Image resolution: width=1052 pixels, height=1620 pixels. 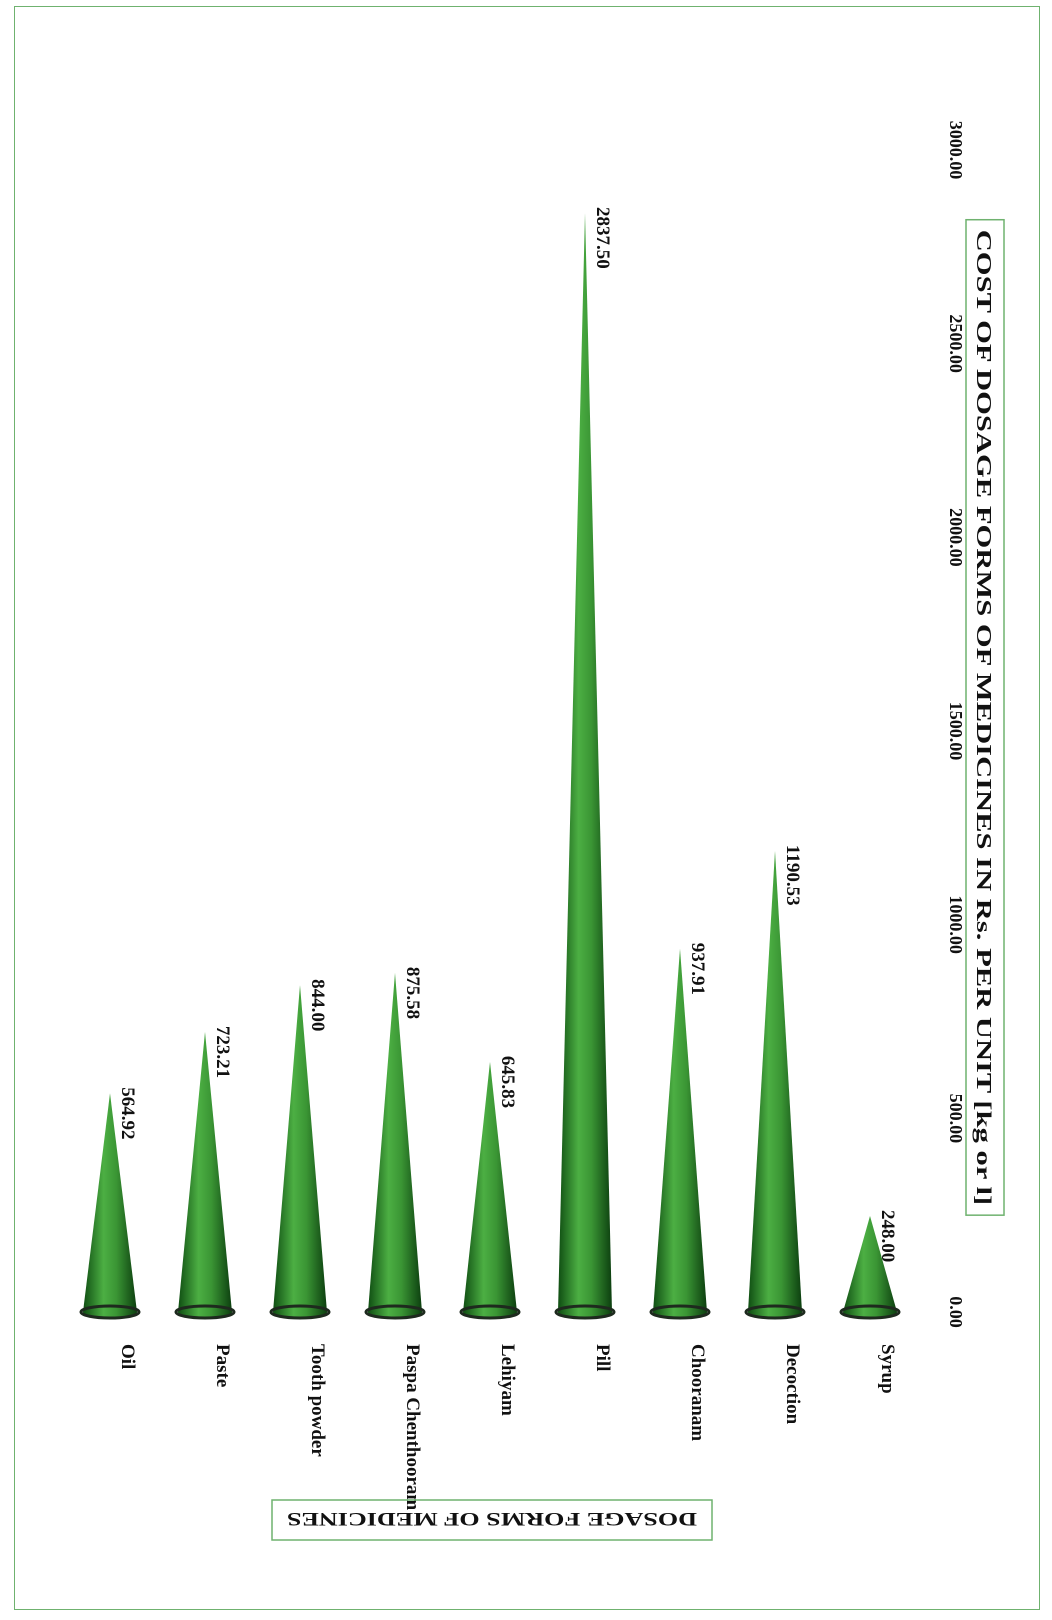 What do you see at coordinates (792, 1384) in the screenshot?
I see `category-label-decoction: Decoction` at bounding box center [792, 1384].